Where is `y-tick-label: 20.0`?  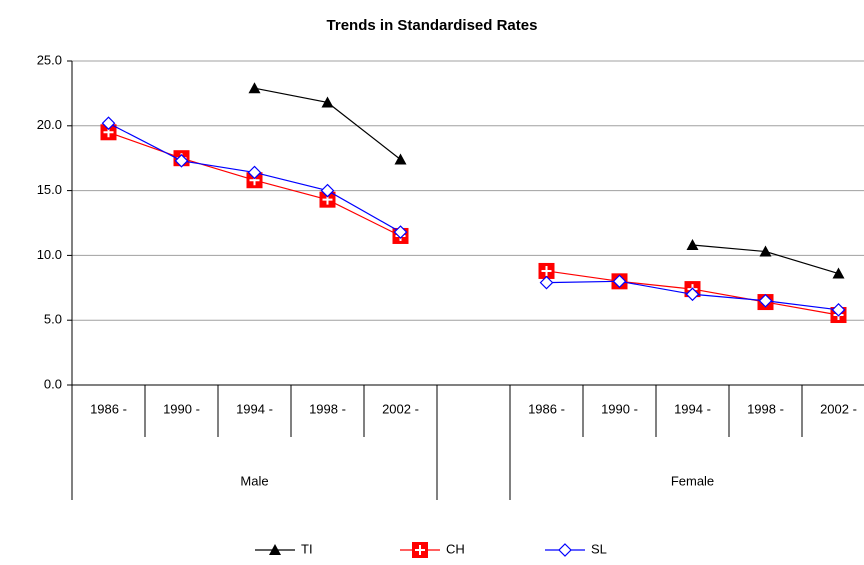 y-tick-label: 20.0 is located at coordinates (49, 124).